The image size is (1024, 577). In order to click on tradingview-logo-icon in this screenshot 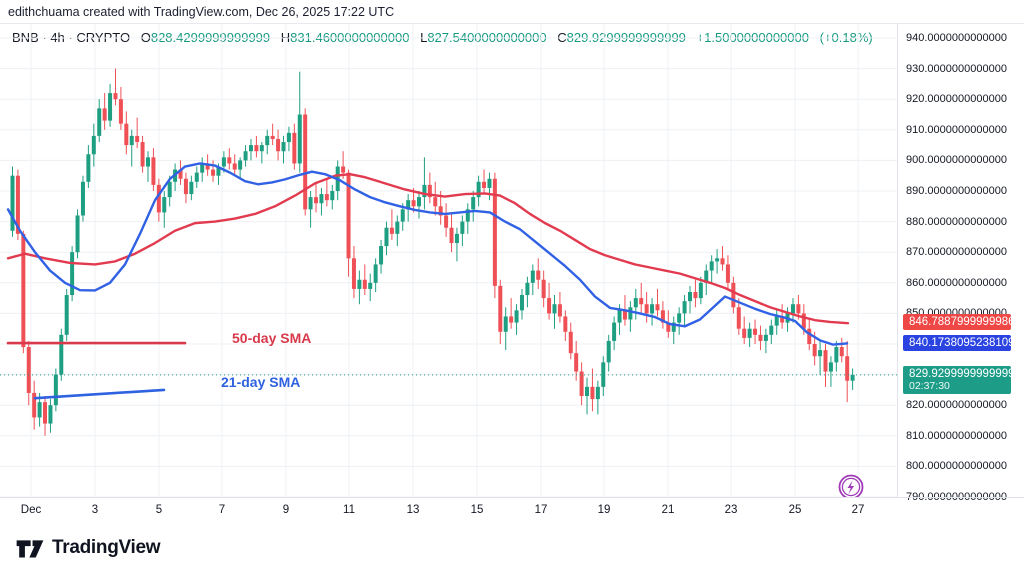, I will do `click(30, 549)`.